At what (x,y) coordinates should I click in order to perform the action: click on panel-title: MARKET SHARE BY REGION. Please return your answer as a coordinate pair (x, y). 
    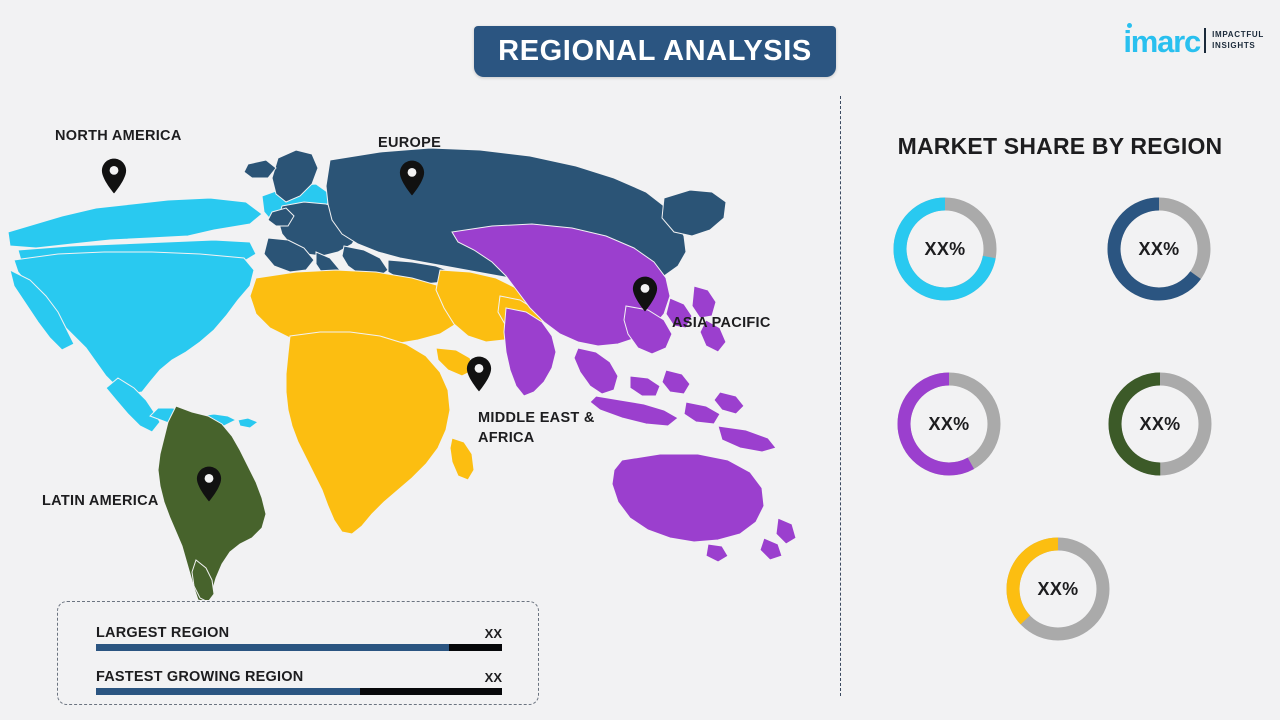
    Looking at the image, I should click on (1060, 146).